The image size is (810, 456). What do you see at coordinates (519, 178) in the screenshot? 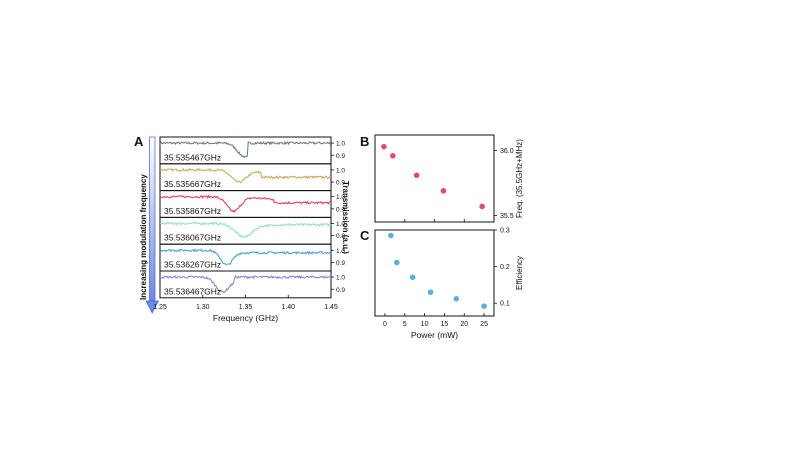
I see `panel-b-ylabel: Freq. (35.5GHz+MHz)` at bounding box center [519, 178].